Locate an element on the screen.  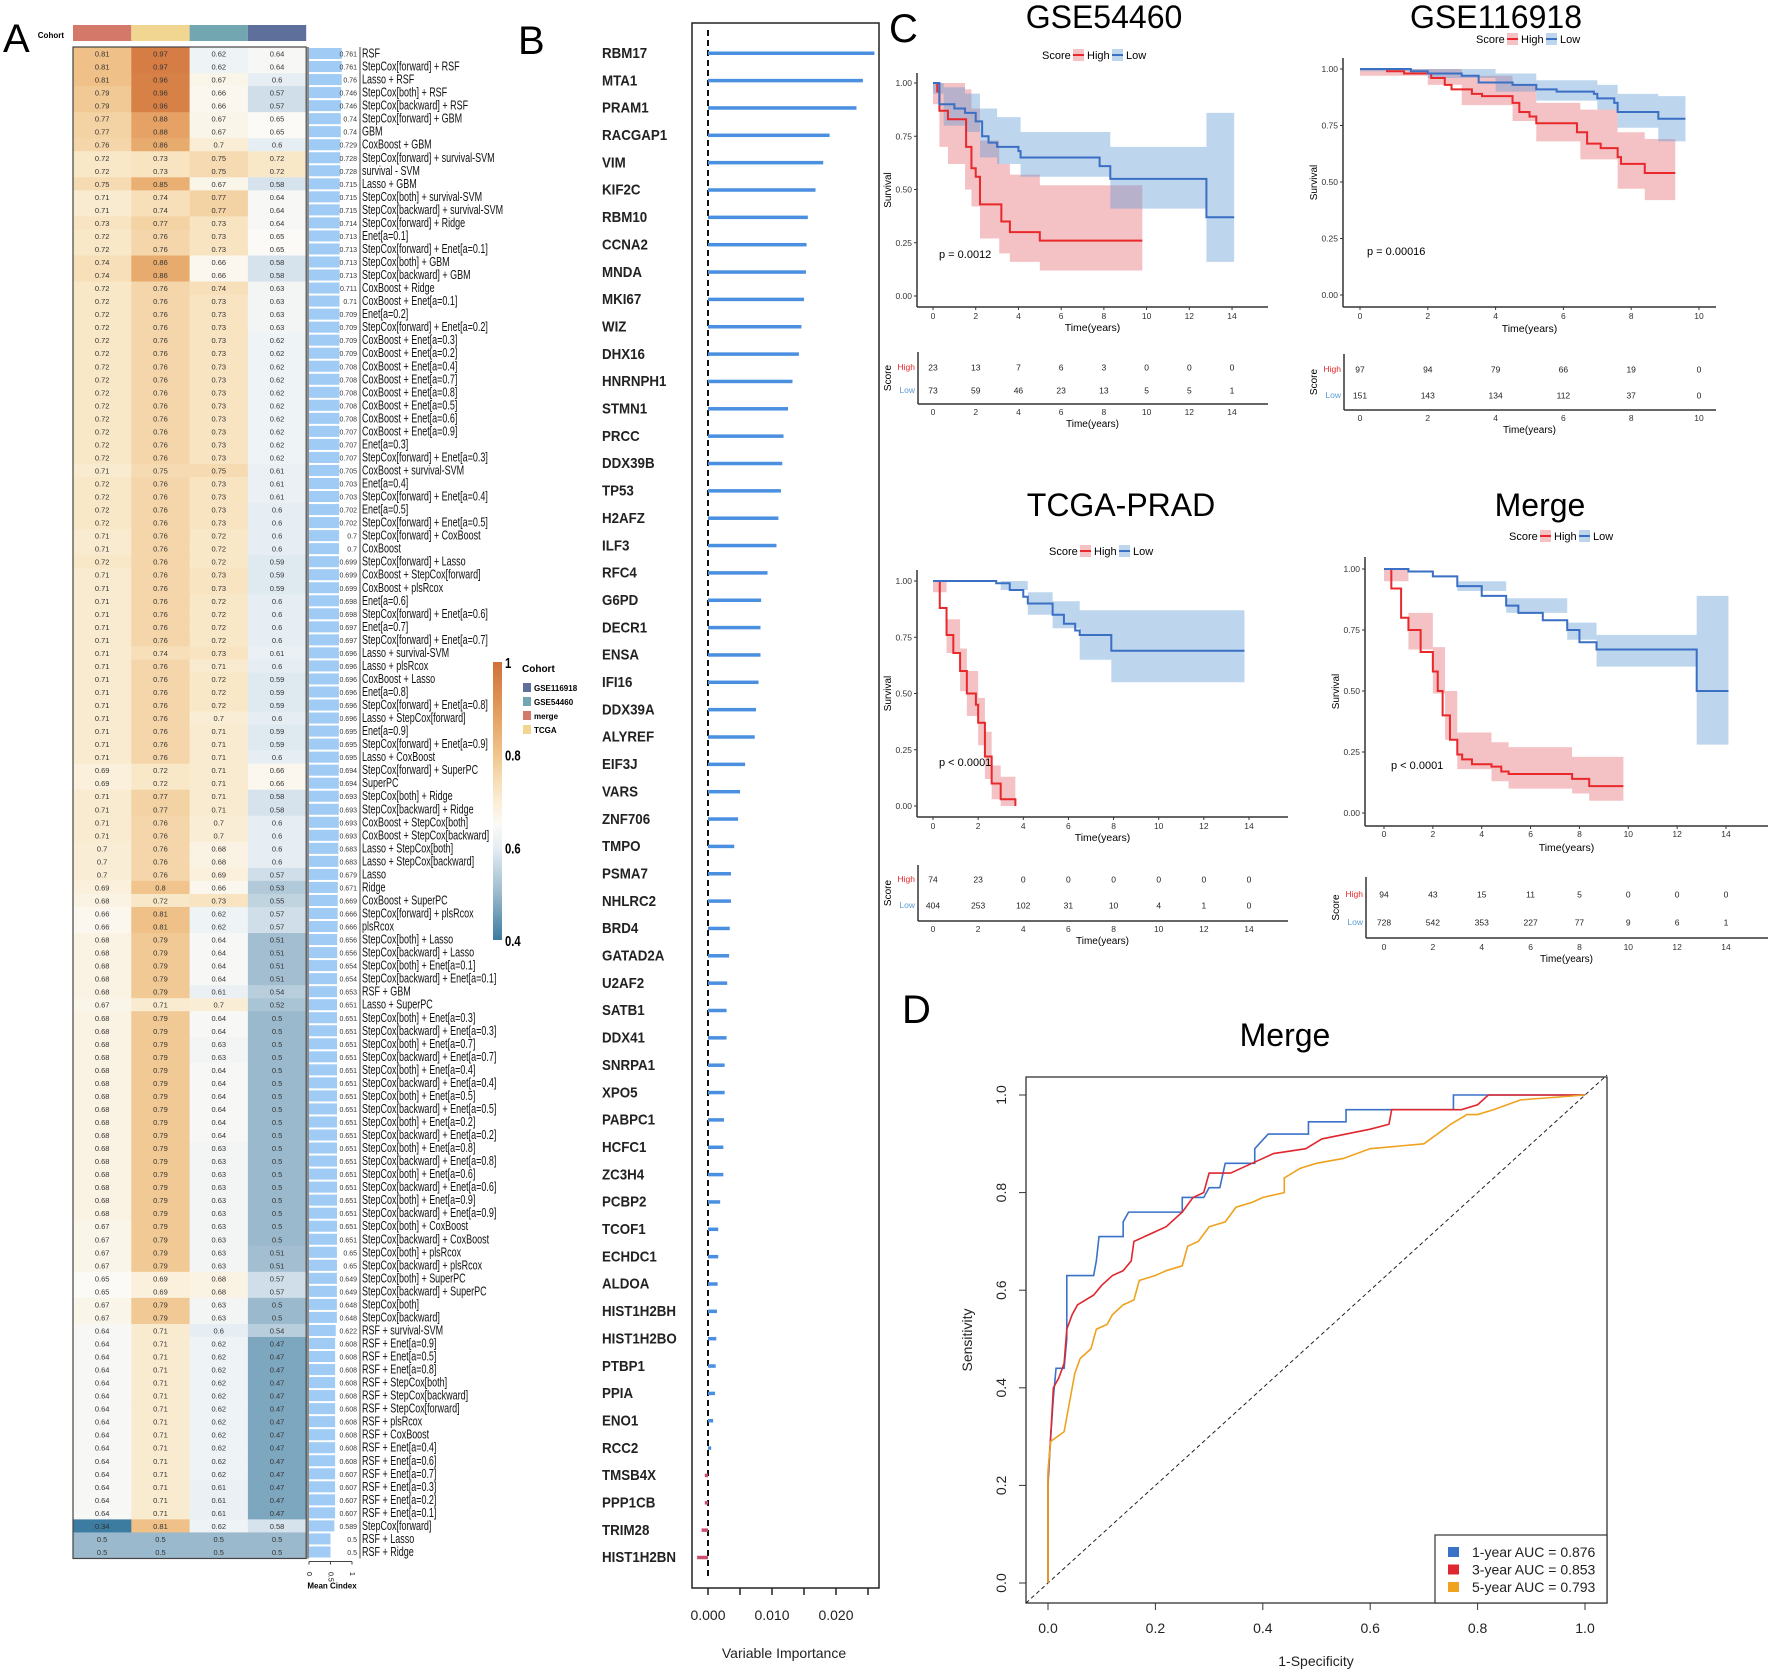
importance-bar-U2AF2 is located at coordinates (718, 983).